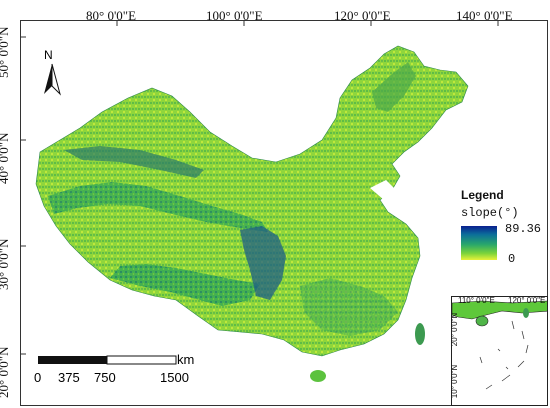  Describe the element at coordinates (523, 229) in the screenshot. I see `legend-max-value: 89.36` at that location.